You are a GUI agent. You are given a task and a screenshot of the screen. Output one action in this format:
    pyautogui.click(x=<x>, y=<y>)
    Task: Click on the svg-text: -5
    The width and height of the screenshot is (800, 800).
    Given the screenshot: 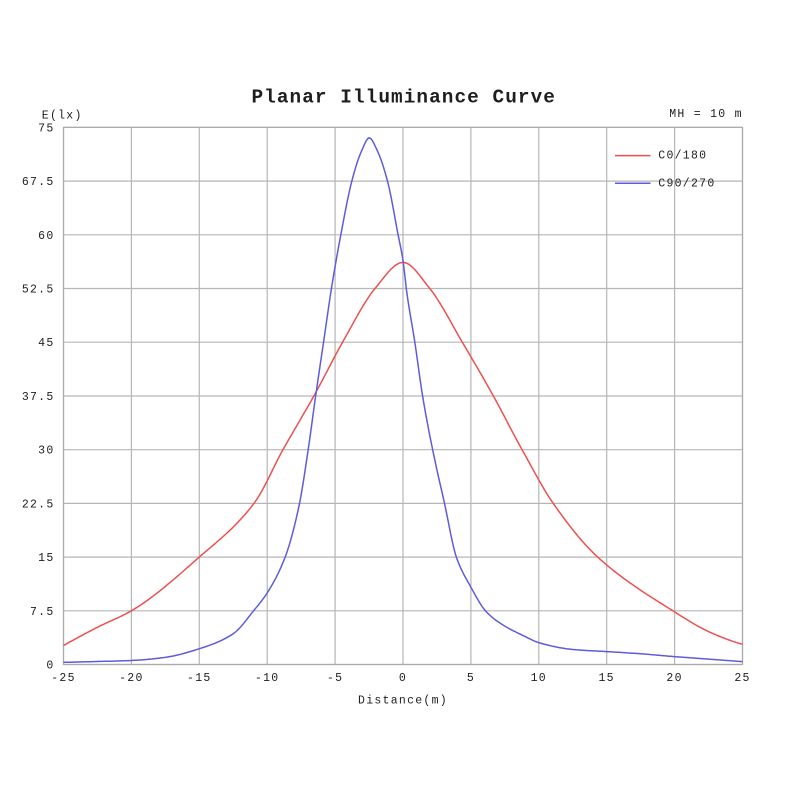 What is the action you would take?
    pyautogui.click(x=335, y=678)
    